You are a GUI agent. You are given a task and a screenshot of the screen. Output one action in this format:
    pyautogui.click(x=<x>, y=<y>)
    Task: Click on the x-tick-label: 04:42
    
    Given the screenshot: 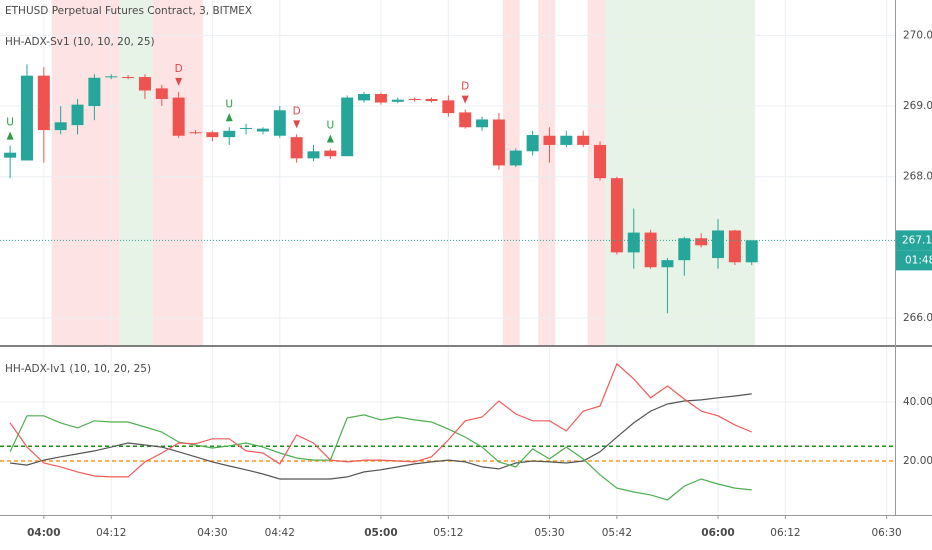 What is the action you would take?
    pyautogui.click(x=280, y=533)
    